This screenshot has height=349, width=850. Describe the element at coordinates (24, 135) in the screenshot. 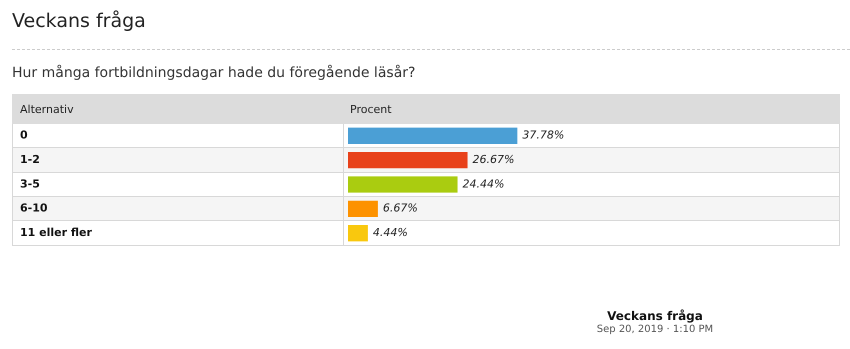

I see `y-tick-label: 0` at that location.